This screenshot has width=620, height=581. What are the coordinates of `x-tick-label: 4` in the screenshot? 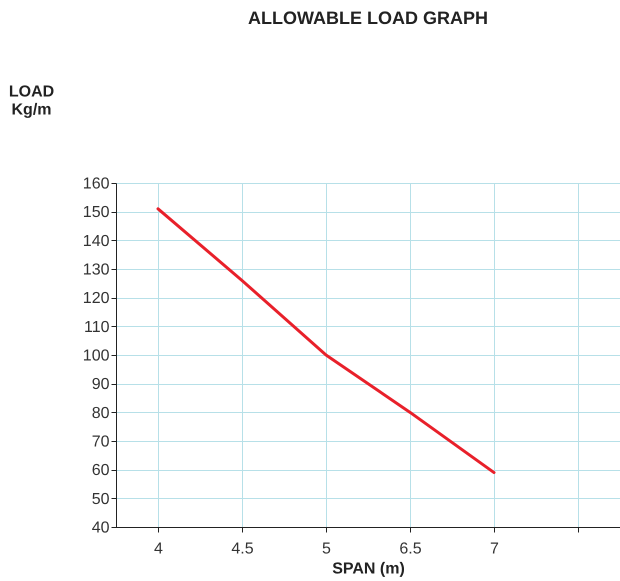 It's located at (159, 549).